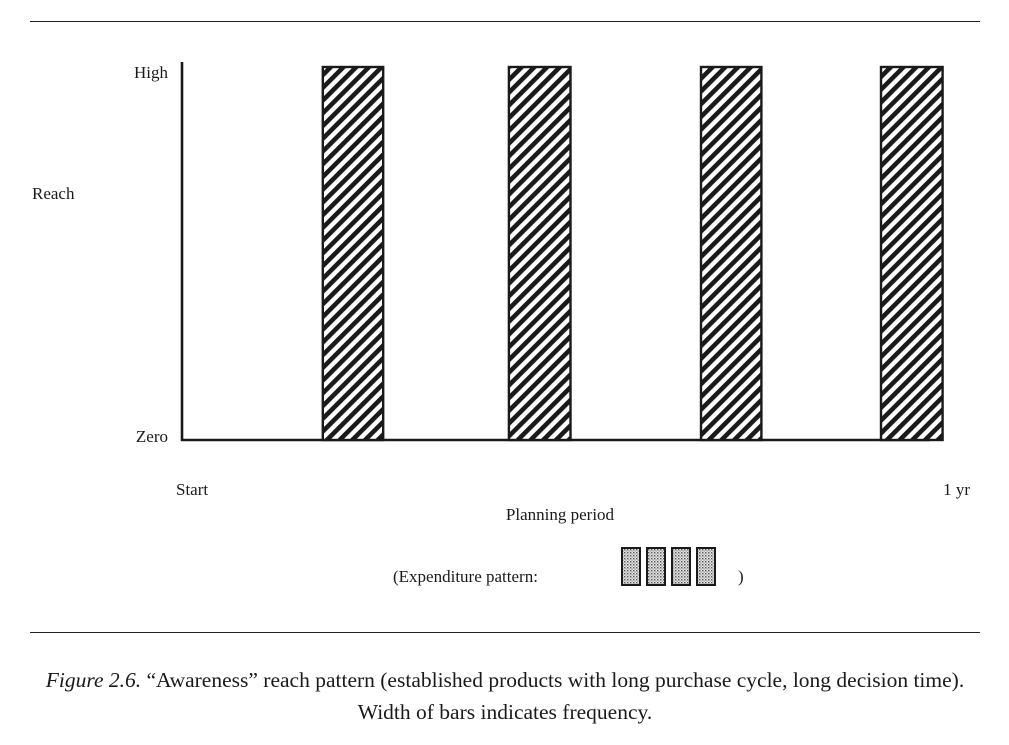  I want to click on bottom-rule, so click(505, 632).